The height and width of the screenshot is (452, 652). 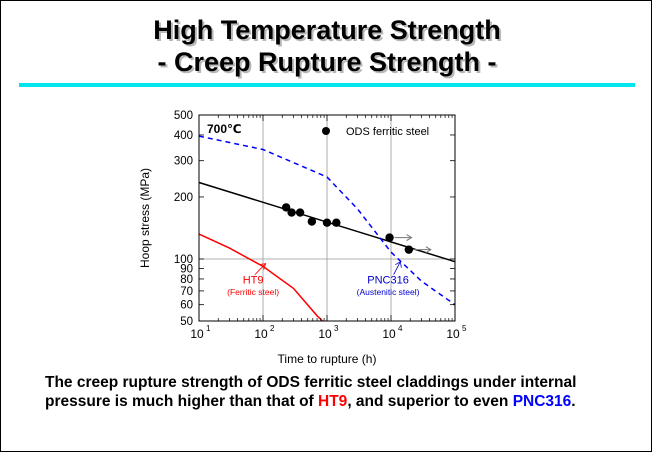 I want to click on ht9-curve, so click(x=261, y=277).